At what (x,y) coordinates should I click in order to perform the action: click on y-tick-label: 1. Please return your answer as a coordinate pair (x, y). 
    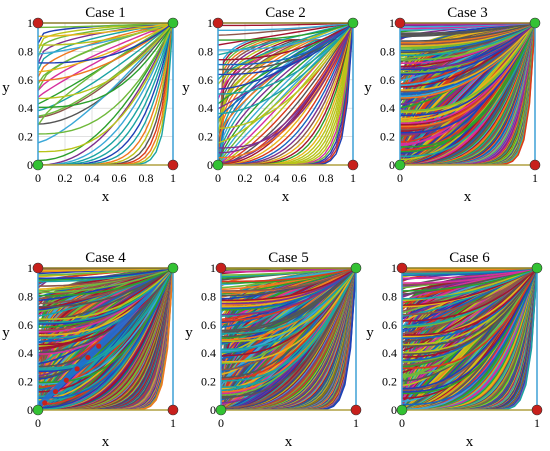
    Looking at the image, I should click on (210, 23).